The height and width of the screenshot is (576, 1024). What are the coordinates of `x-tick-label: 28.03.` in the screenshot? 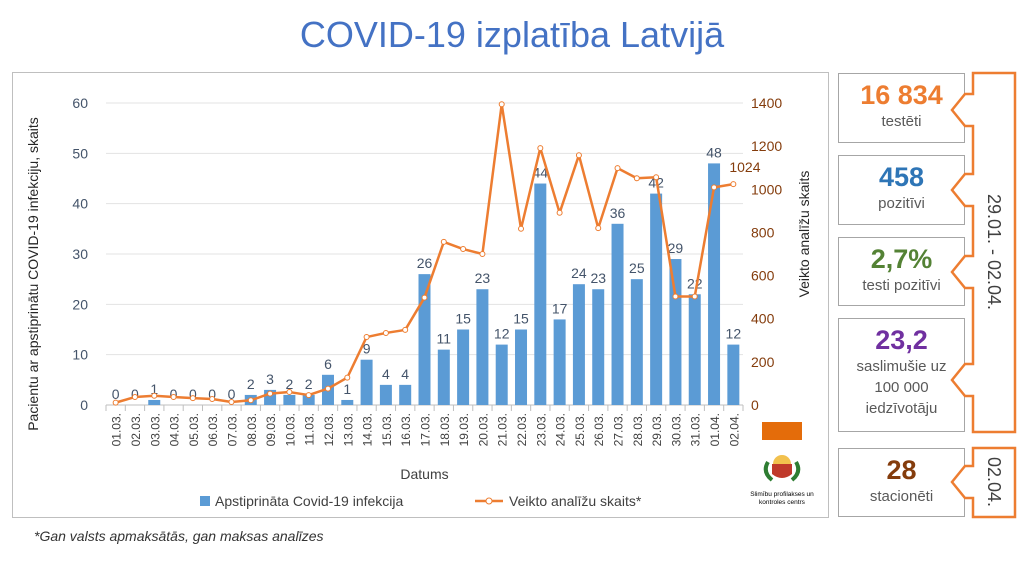 It's located at (638, 429).